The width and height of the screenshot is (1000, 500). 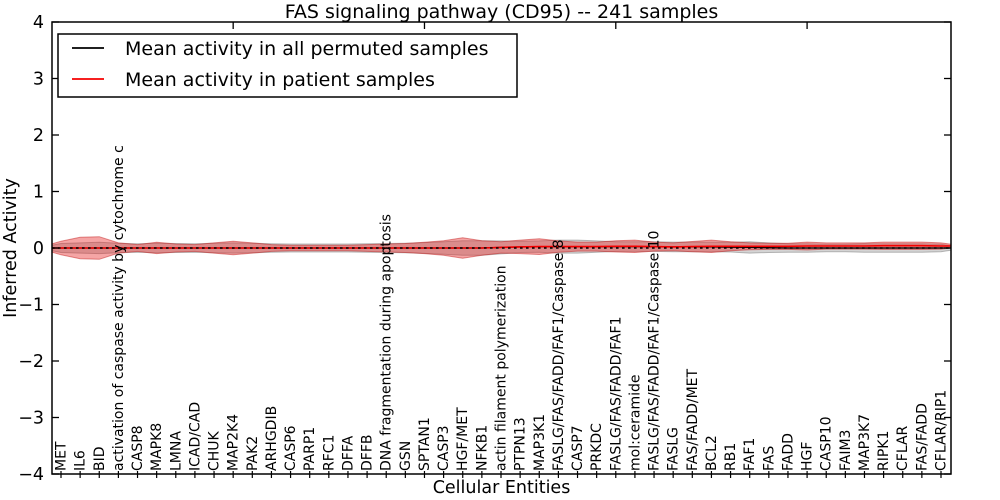 What do you see at coordinates (540, 442) in the screenshot?
I see `x-entity-label: MAP3K1` at bounding box center [540, 442].